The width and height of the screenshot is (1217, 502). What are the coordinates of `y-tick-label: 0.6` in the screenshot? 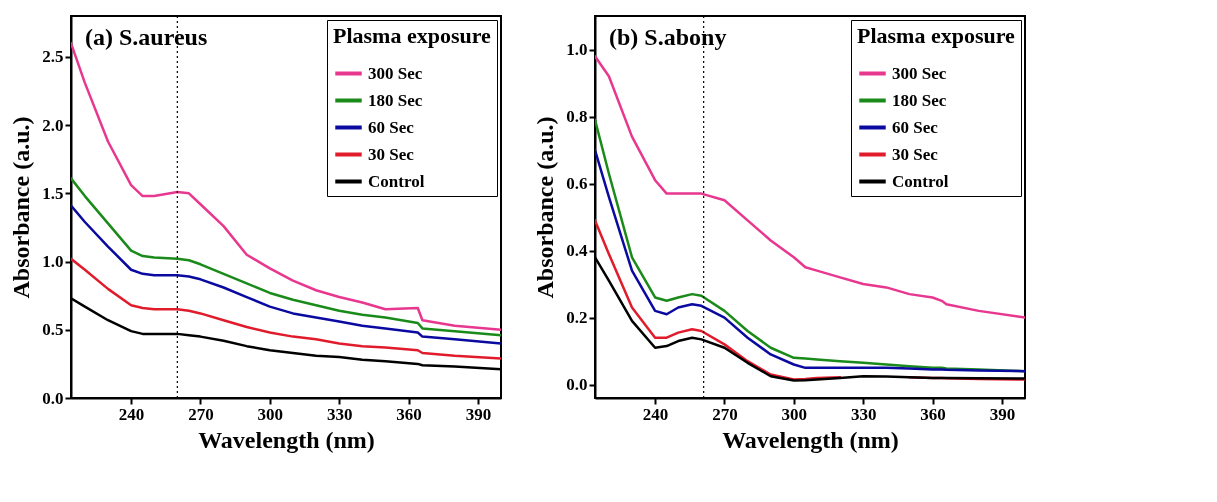 It's located at (577, 184).